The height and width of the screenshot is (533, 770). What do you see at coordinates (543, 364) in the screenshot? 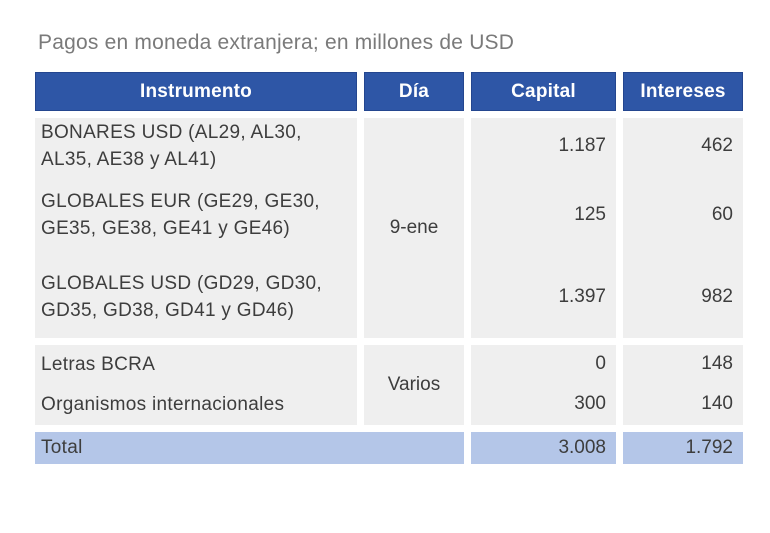
I see `capital-cell: 0` at bounding box center [543, 364].